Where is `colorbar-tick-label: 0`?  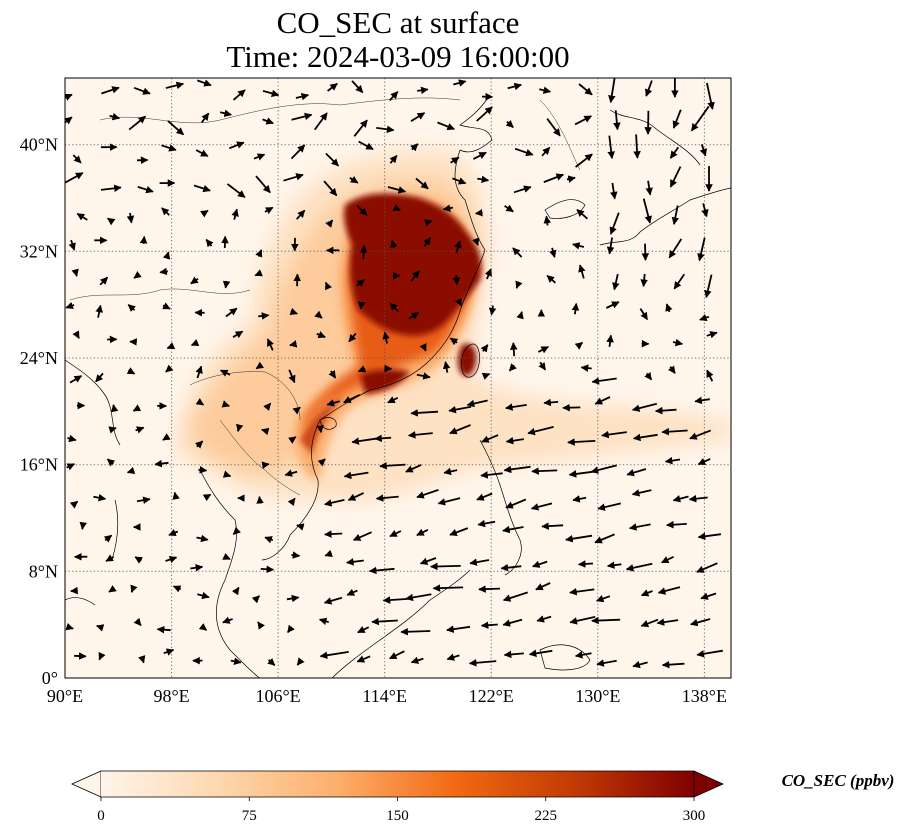
colorbar-tick-label: 0 is located at coordinates (101, 816).